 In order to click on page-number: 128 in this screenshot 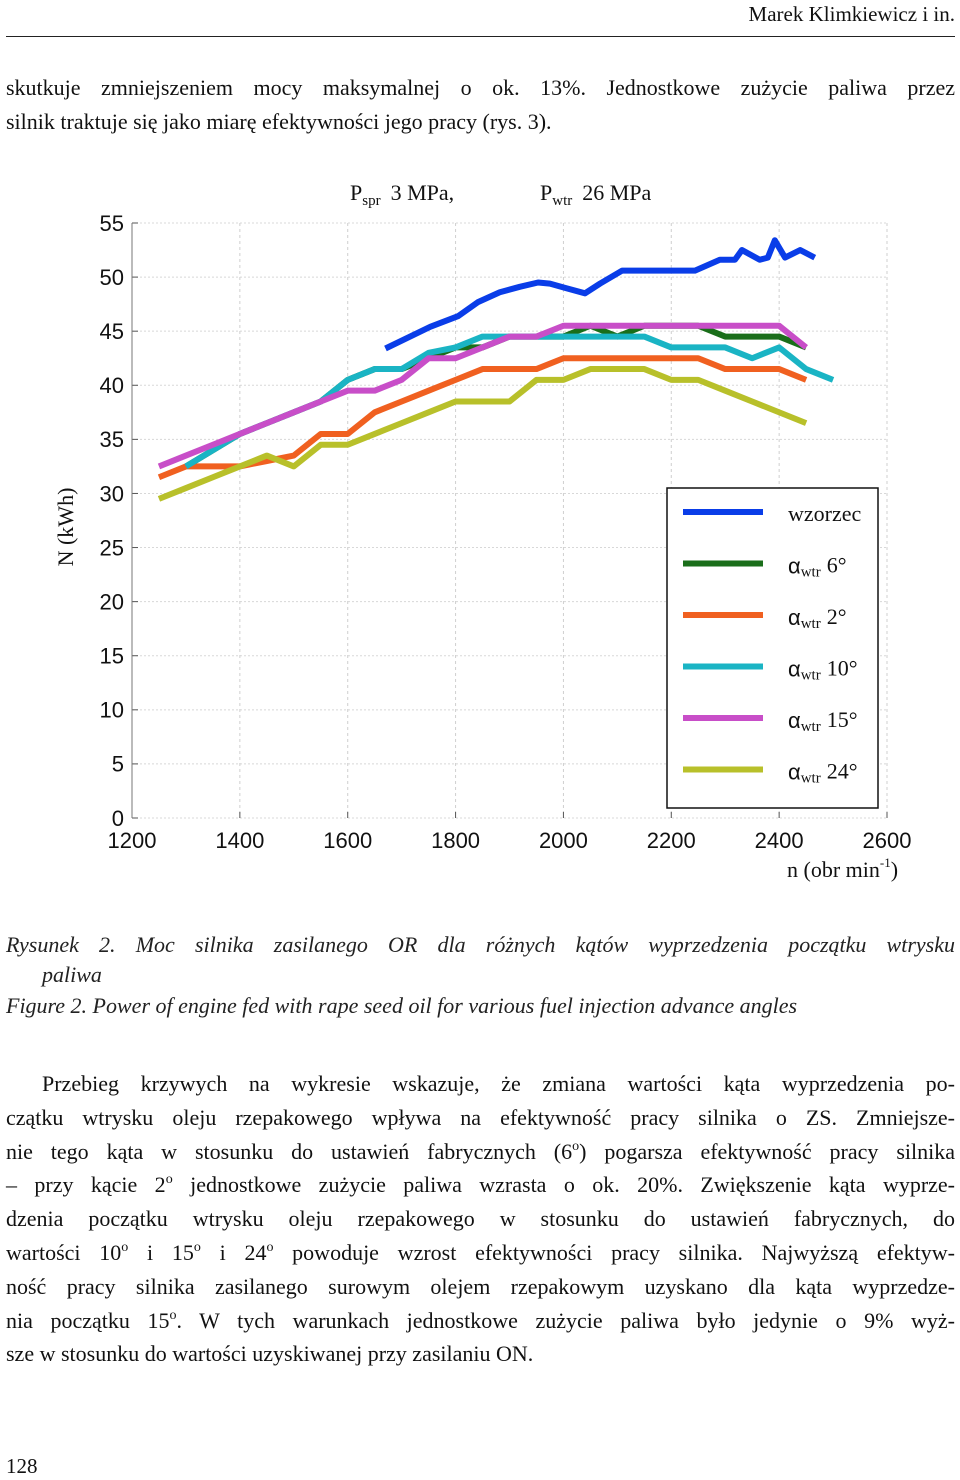, I will do `click(22, 1466)`.